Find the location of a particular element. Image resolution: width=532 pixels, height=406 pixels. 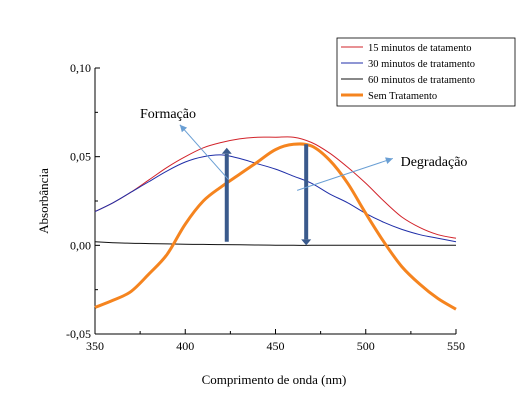

legend-item: 30 minutos de tratamento is located at coordinates (408, 64).